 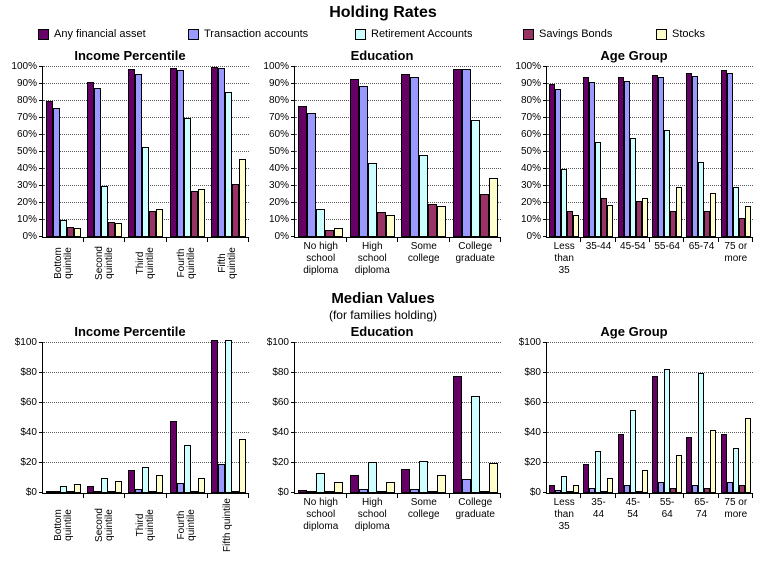 I want to click on x-axis-label: Less than 35, so click(x=564, y=260).